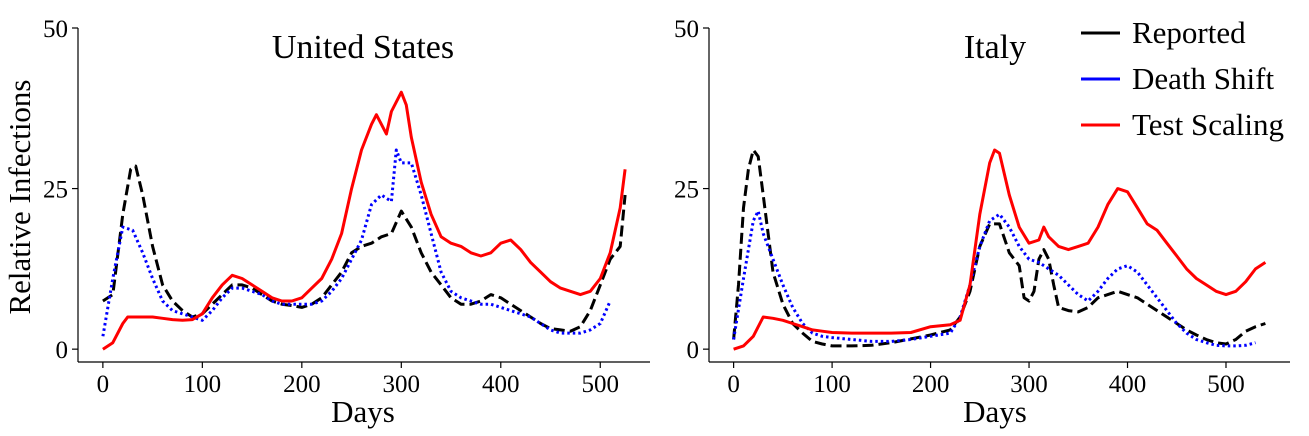  Describe the element at coordinates (1189, 32) in the screenshot. I see `legend-label-reported: Reported` at that location.